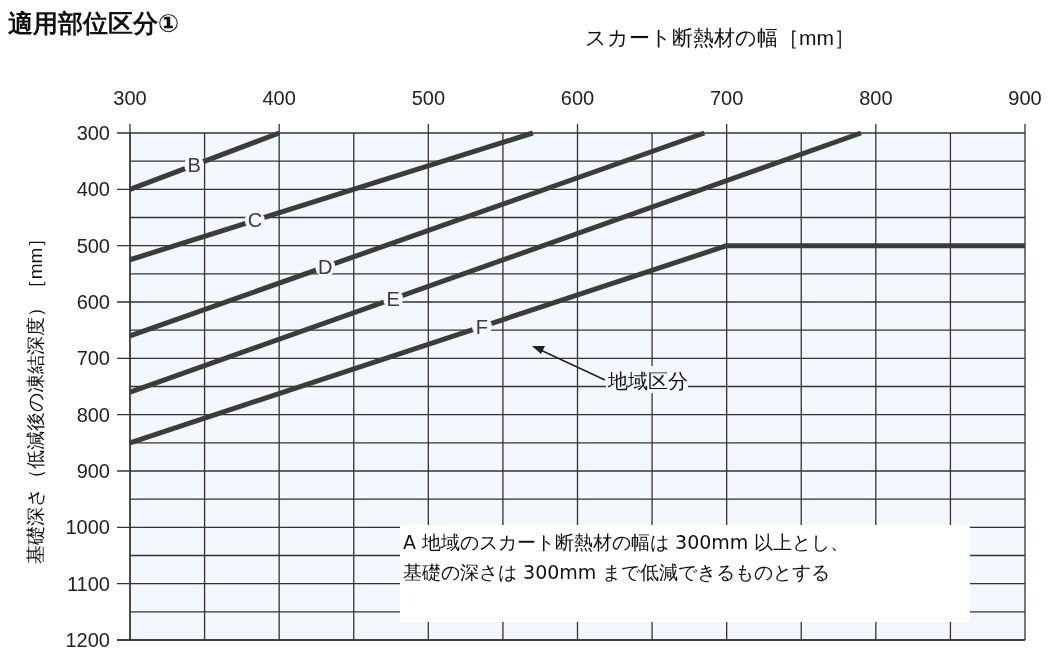 The height and width of the screenshot is (662, 1057). Describe the element at coordinates (876, 98) in the screenshot. I see `x-tick-label: 800` at that location.